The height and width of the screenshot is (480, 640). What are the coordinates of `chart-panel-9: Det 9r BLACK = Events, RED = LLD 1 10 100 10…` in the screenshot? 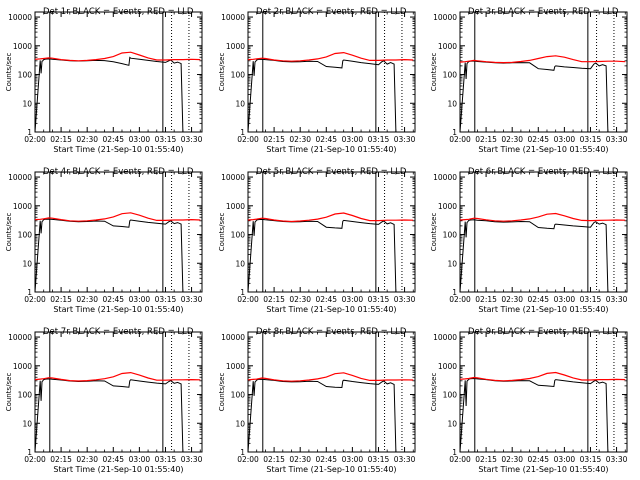 It's located at (529, 400).